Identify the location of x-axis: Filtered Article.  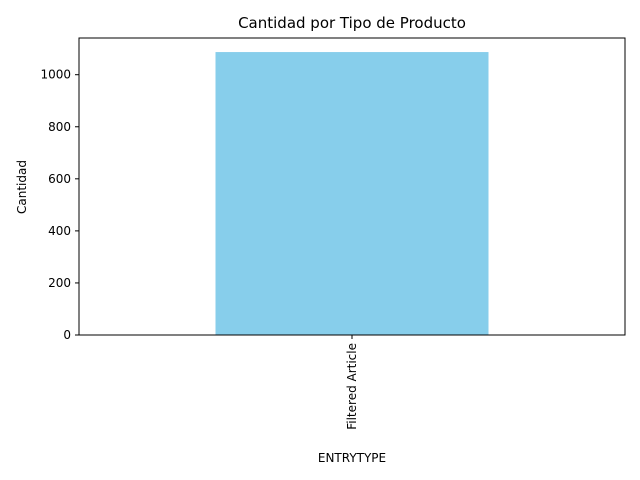
(352, 382).